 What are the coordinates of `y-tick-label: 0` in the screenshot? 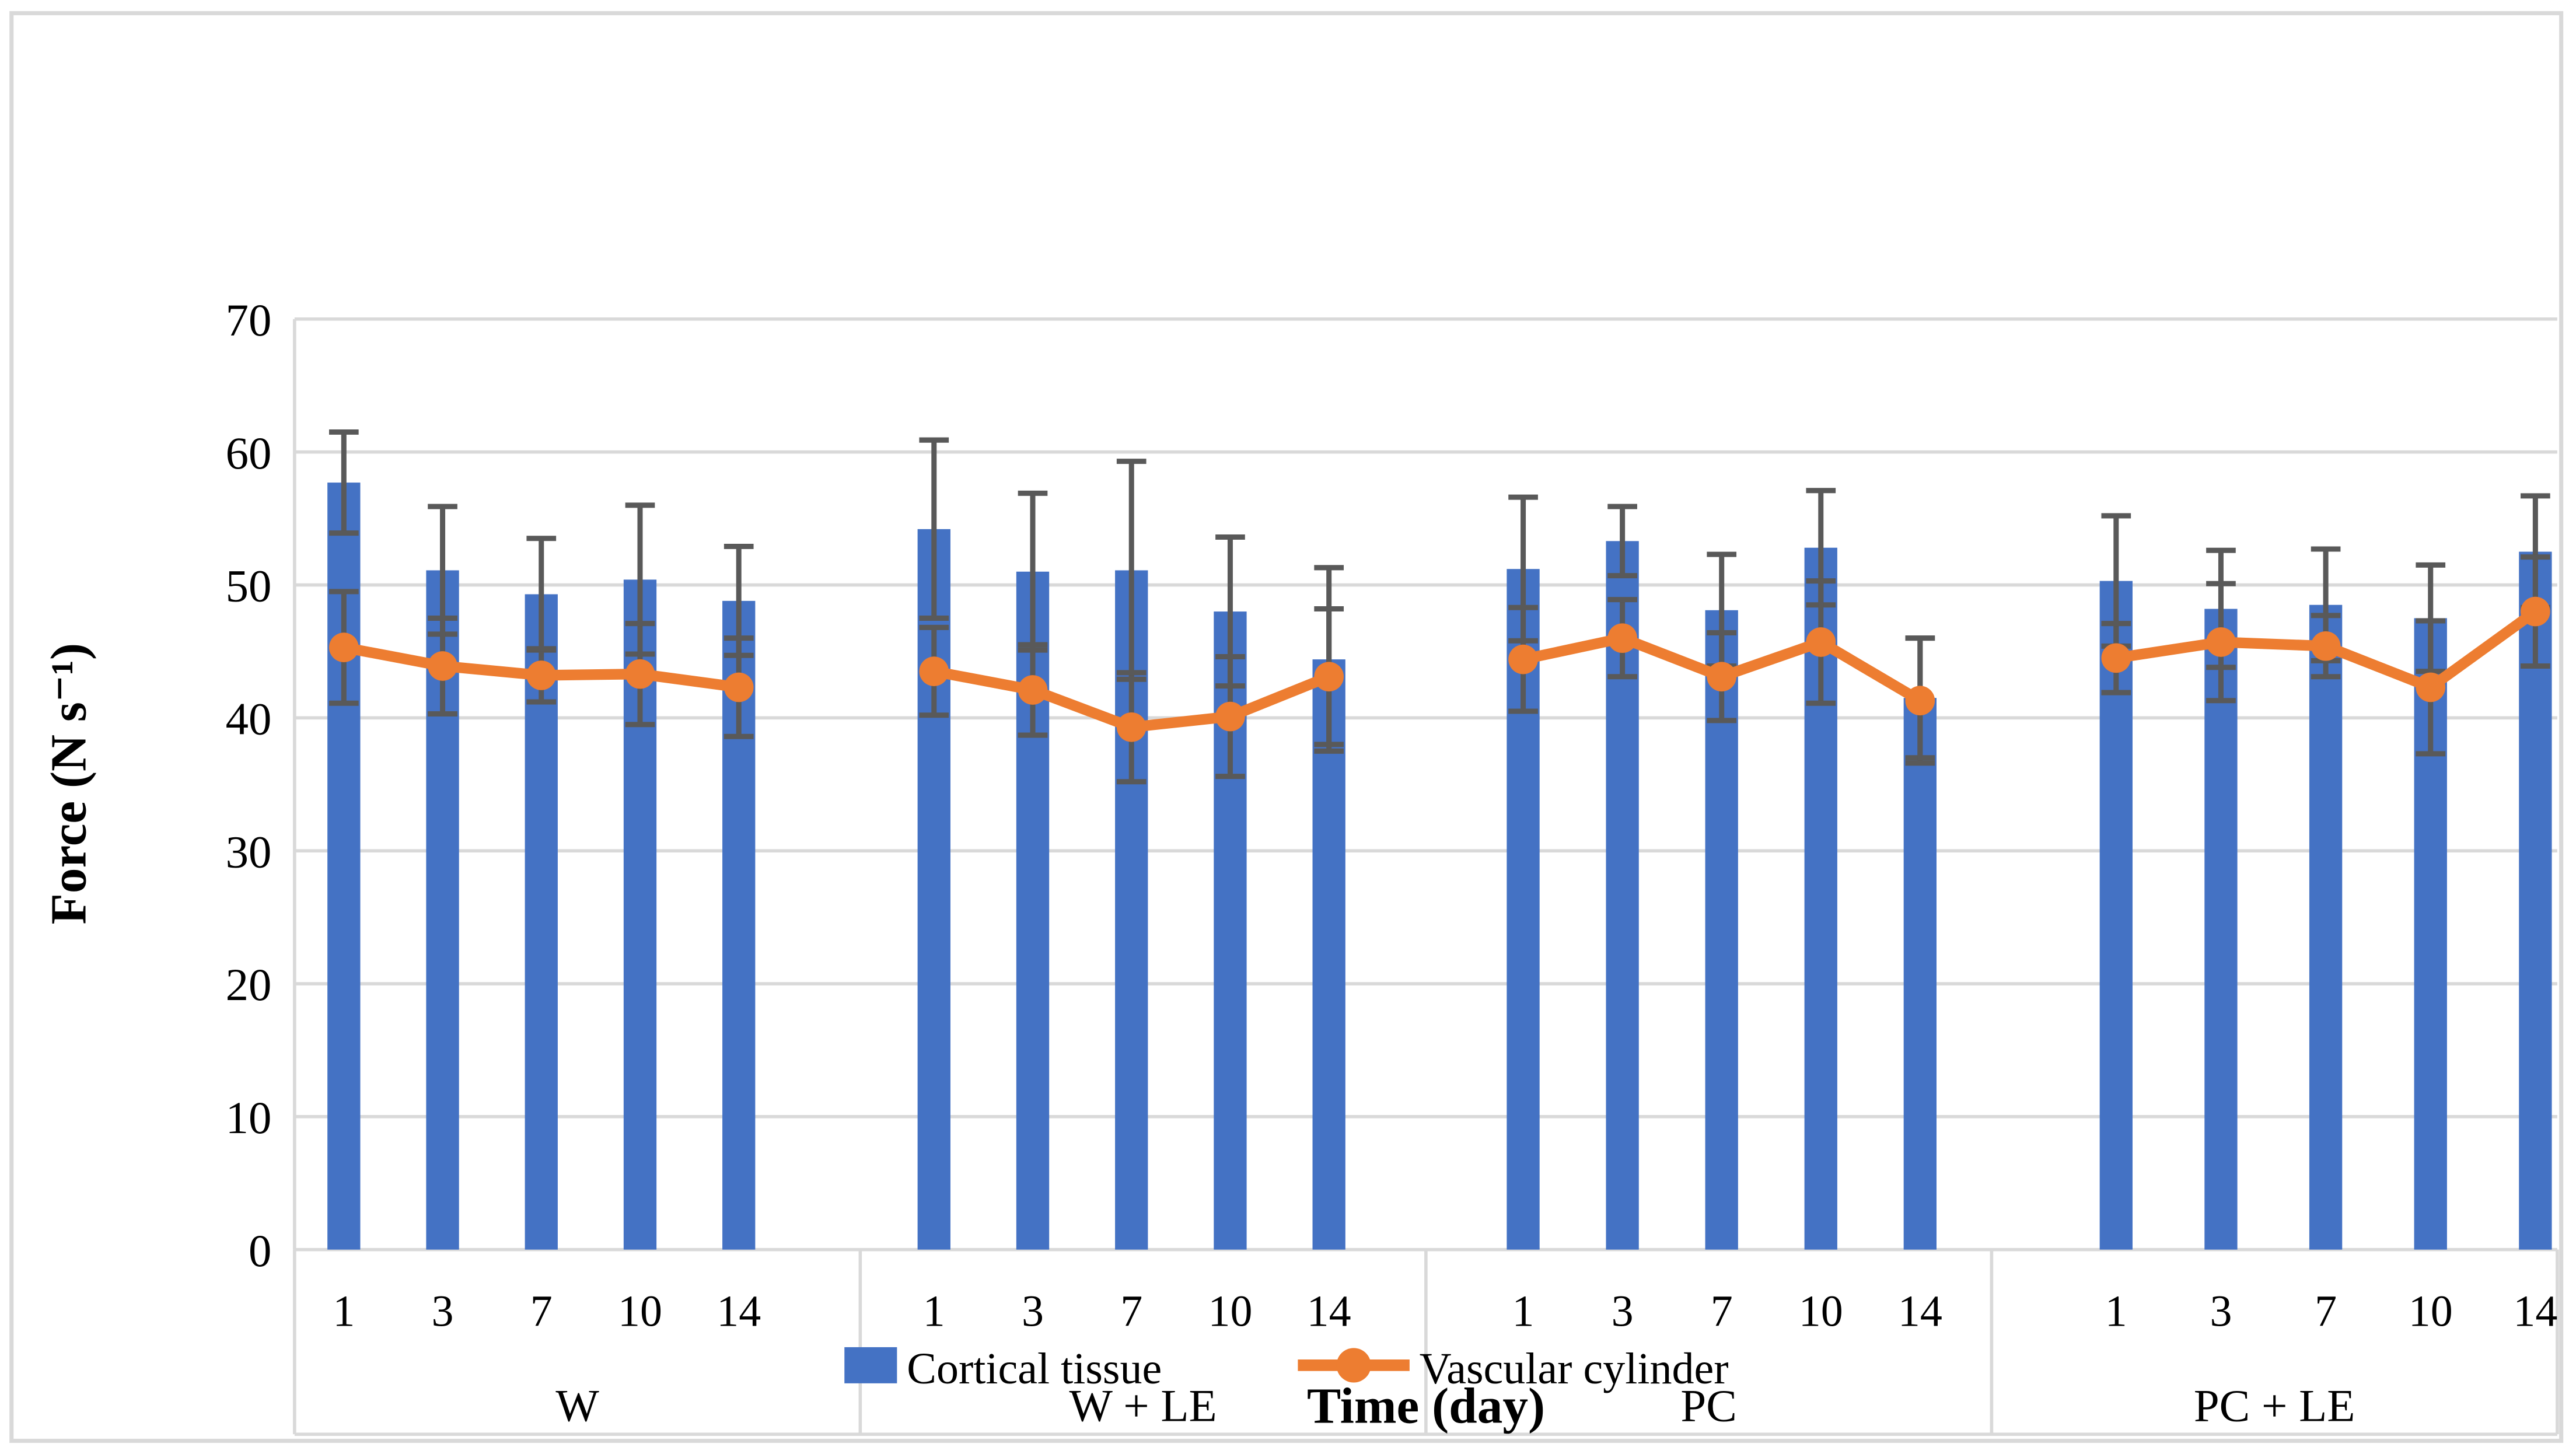 It's located at (260, 1252).